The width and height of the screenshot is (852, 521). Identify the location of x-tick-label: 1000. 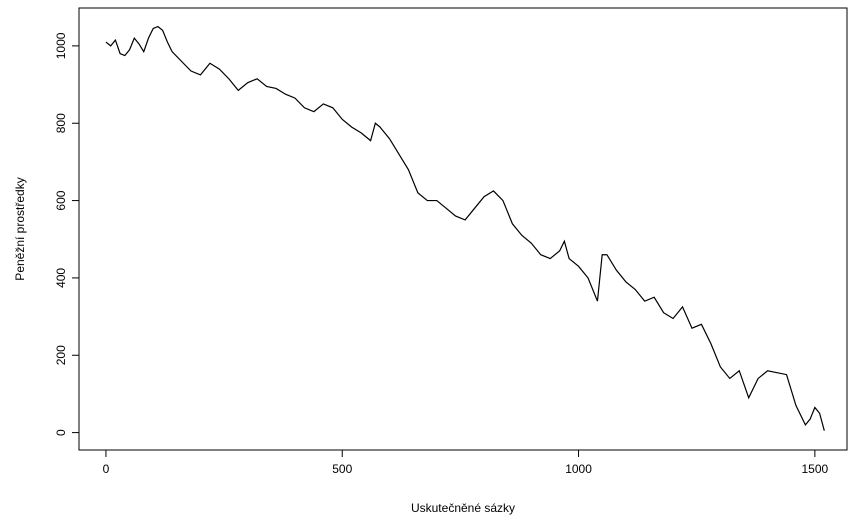
(578, 469).